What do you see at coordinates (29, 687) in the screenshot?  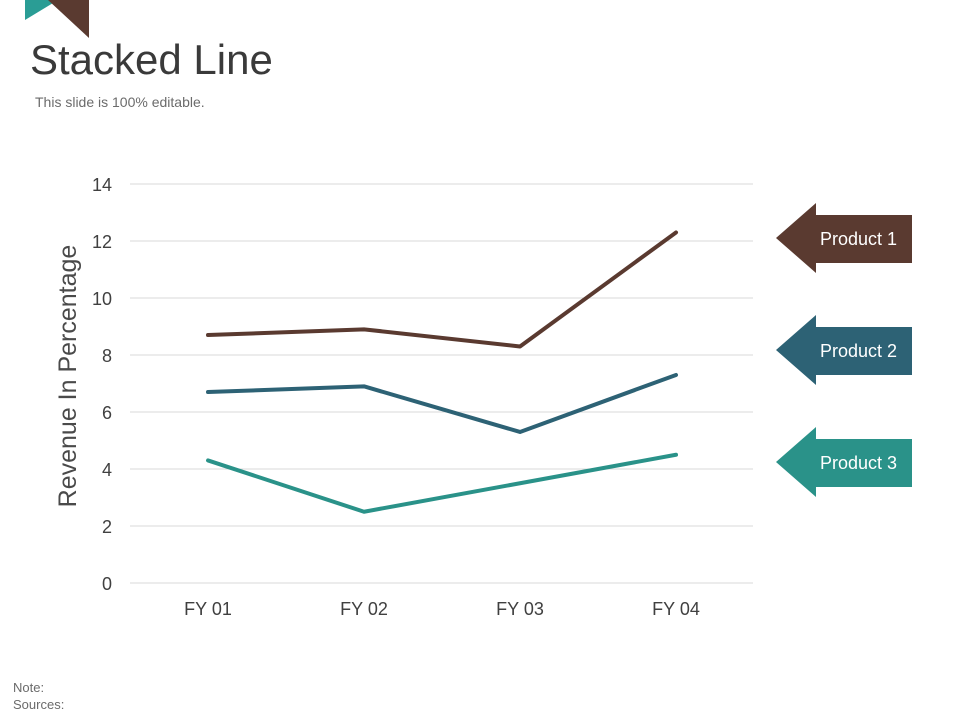 I see `note-label: Note:` at bounding box center [29, 687].